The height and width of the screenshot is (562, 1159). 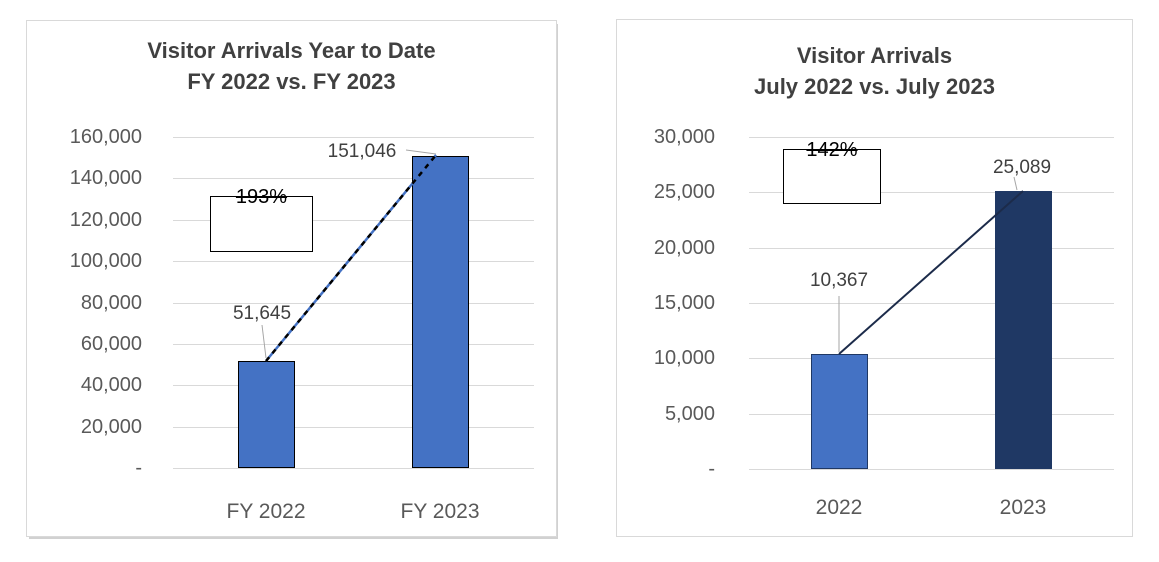 I want to click on y-axis-tick-label: 5,000, so click(x=689, y=413).